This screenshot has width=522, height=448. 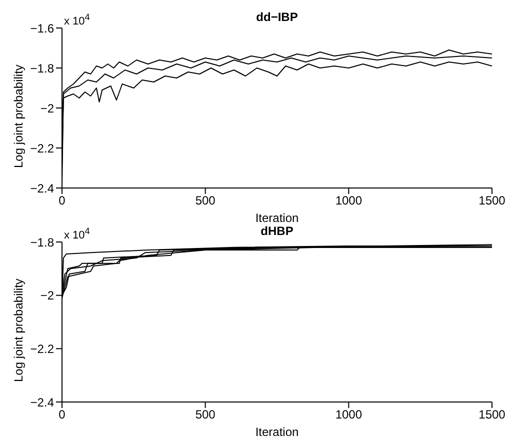 What do you see at coordinates (277, 17) in the screenshot?
I see `chart-title: dd−IBP` at bounding box center [277, 17].